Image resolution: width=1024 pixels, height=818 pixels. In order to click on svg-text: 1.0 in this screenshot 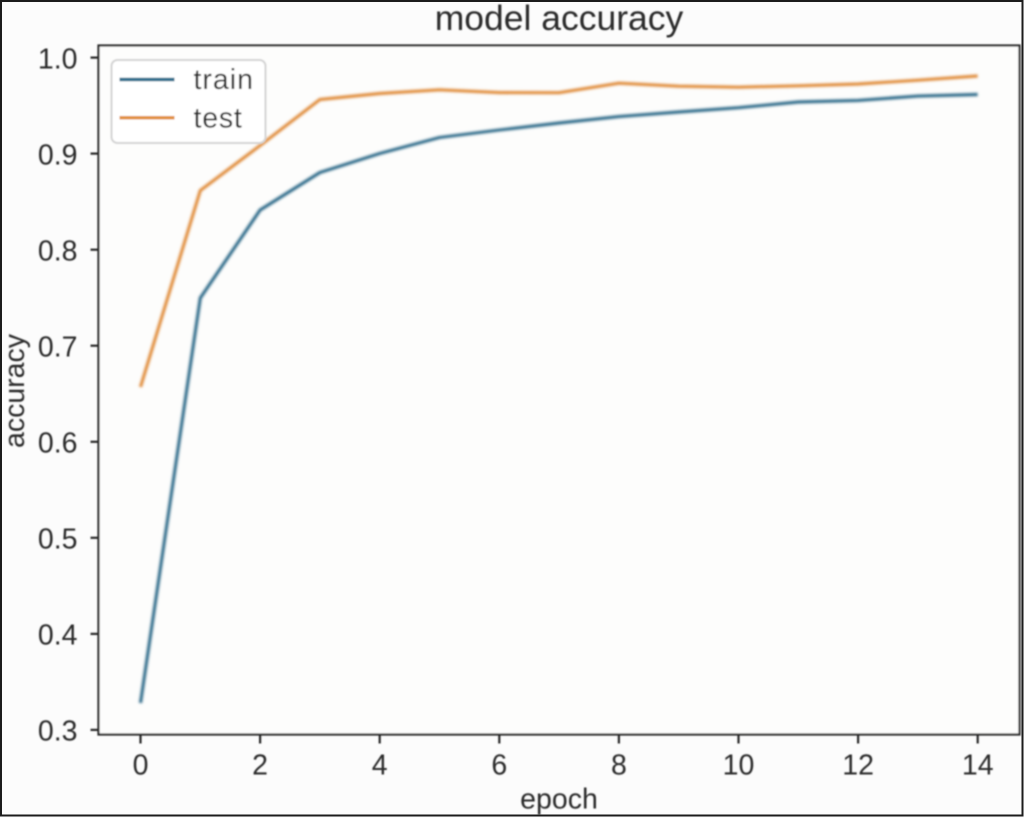, I will do `click(58, 59)`.